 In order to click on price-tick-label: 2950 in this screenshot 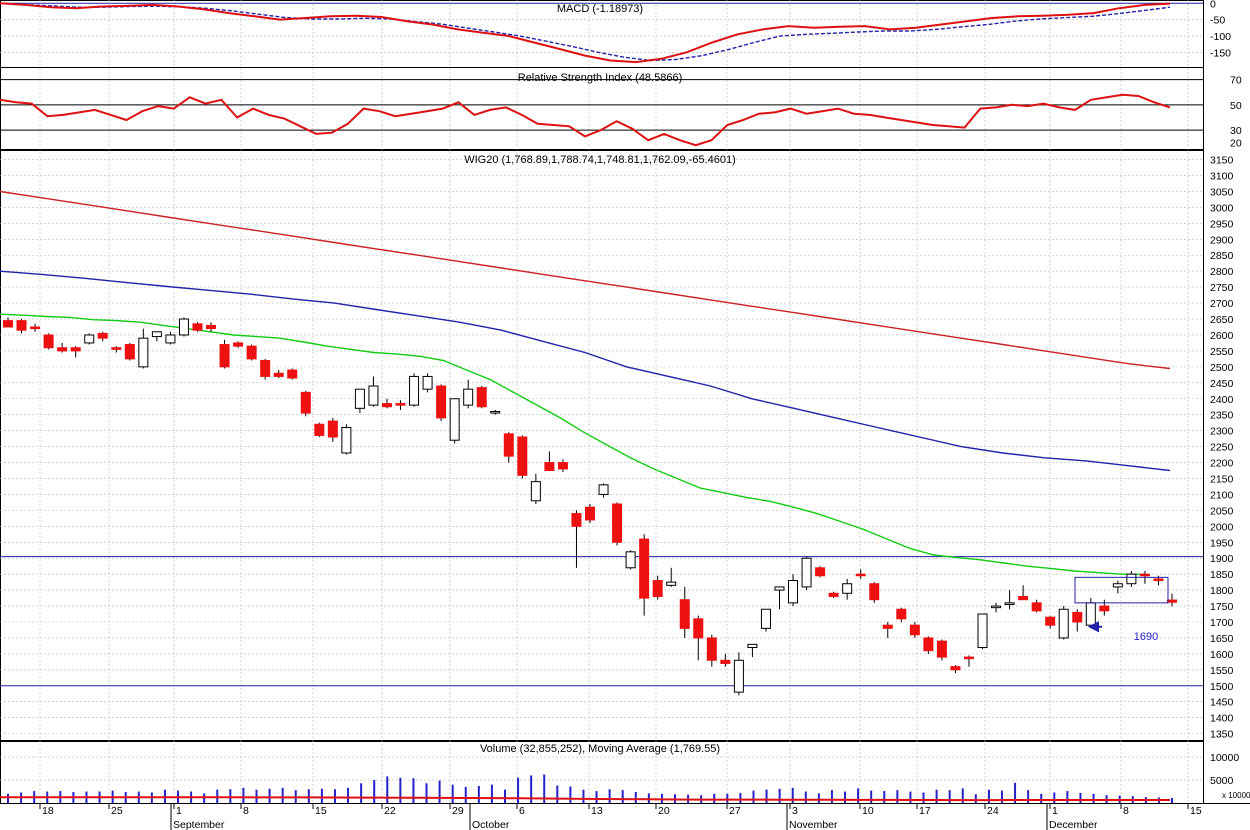, I will do `click(1222, 224)`.